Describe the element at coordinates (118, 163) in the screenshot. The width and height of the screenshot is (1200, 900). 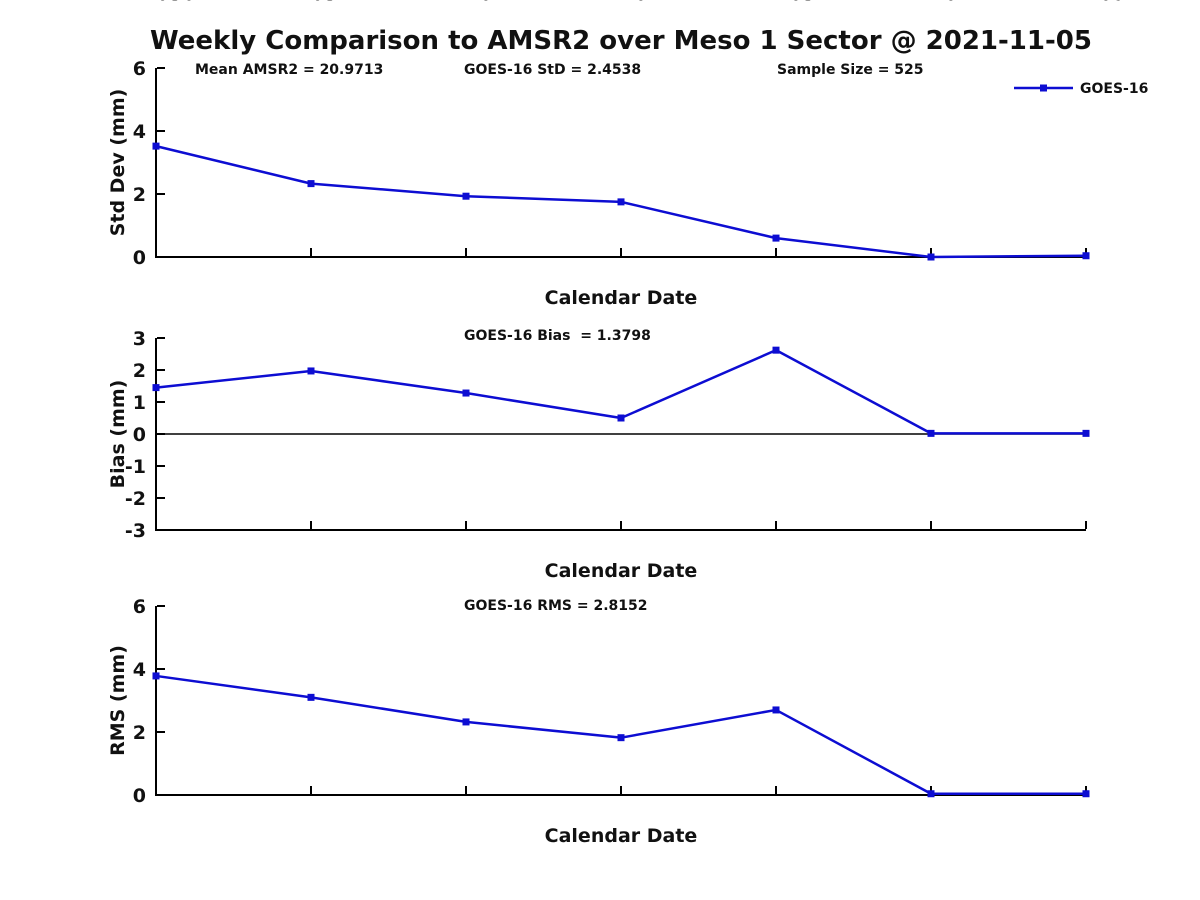
I see `y-axis-label: Std Dev (mm)` at that location.